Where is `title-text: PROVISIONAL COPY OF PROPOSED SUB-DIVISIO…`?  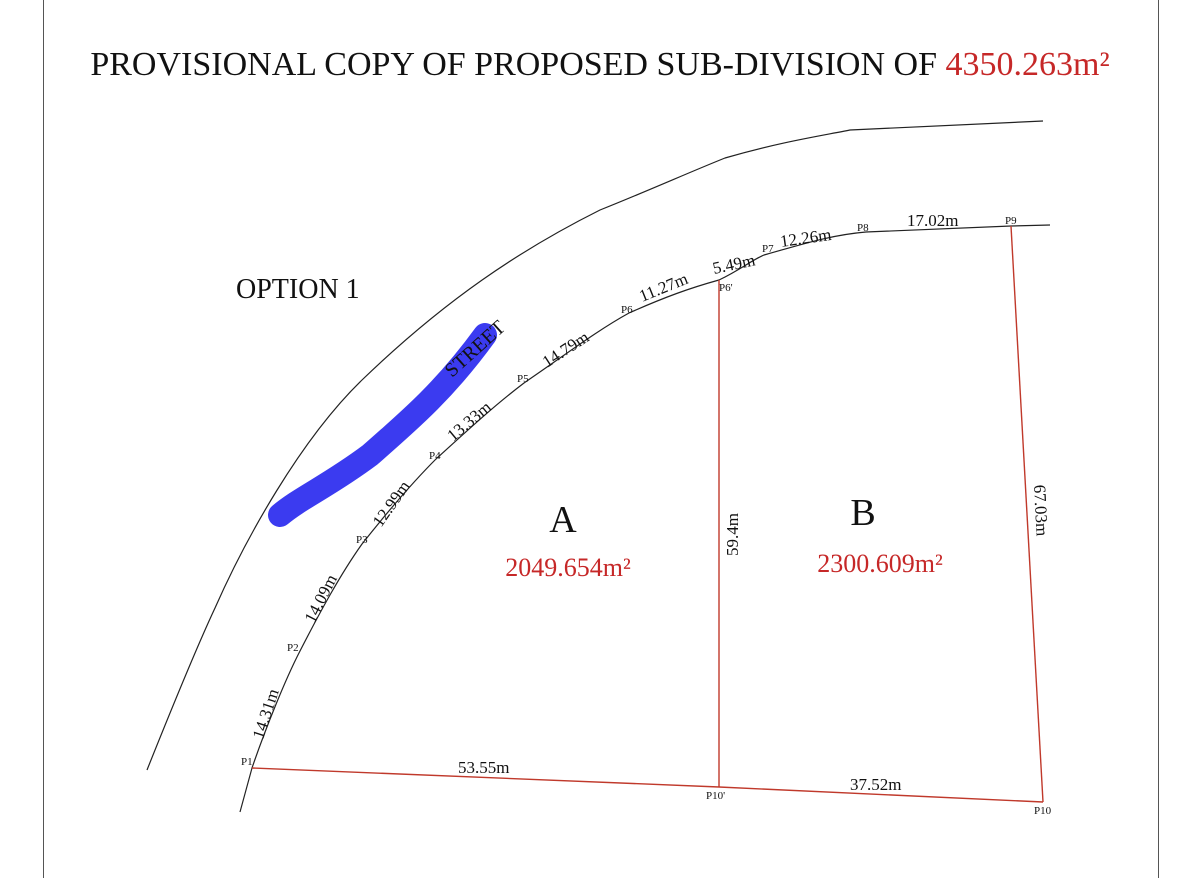
title-text: PROVISIONAL COPY OF PROPOSED SUB-DIVISIO… is located at coordinates (514, 64).